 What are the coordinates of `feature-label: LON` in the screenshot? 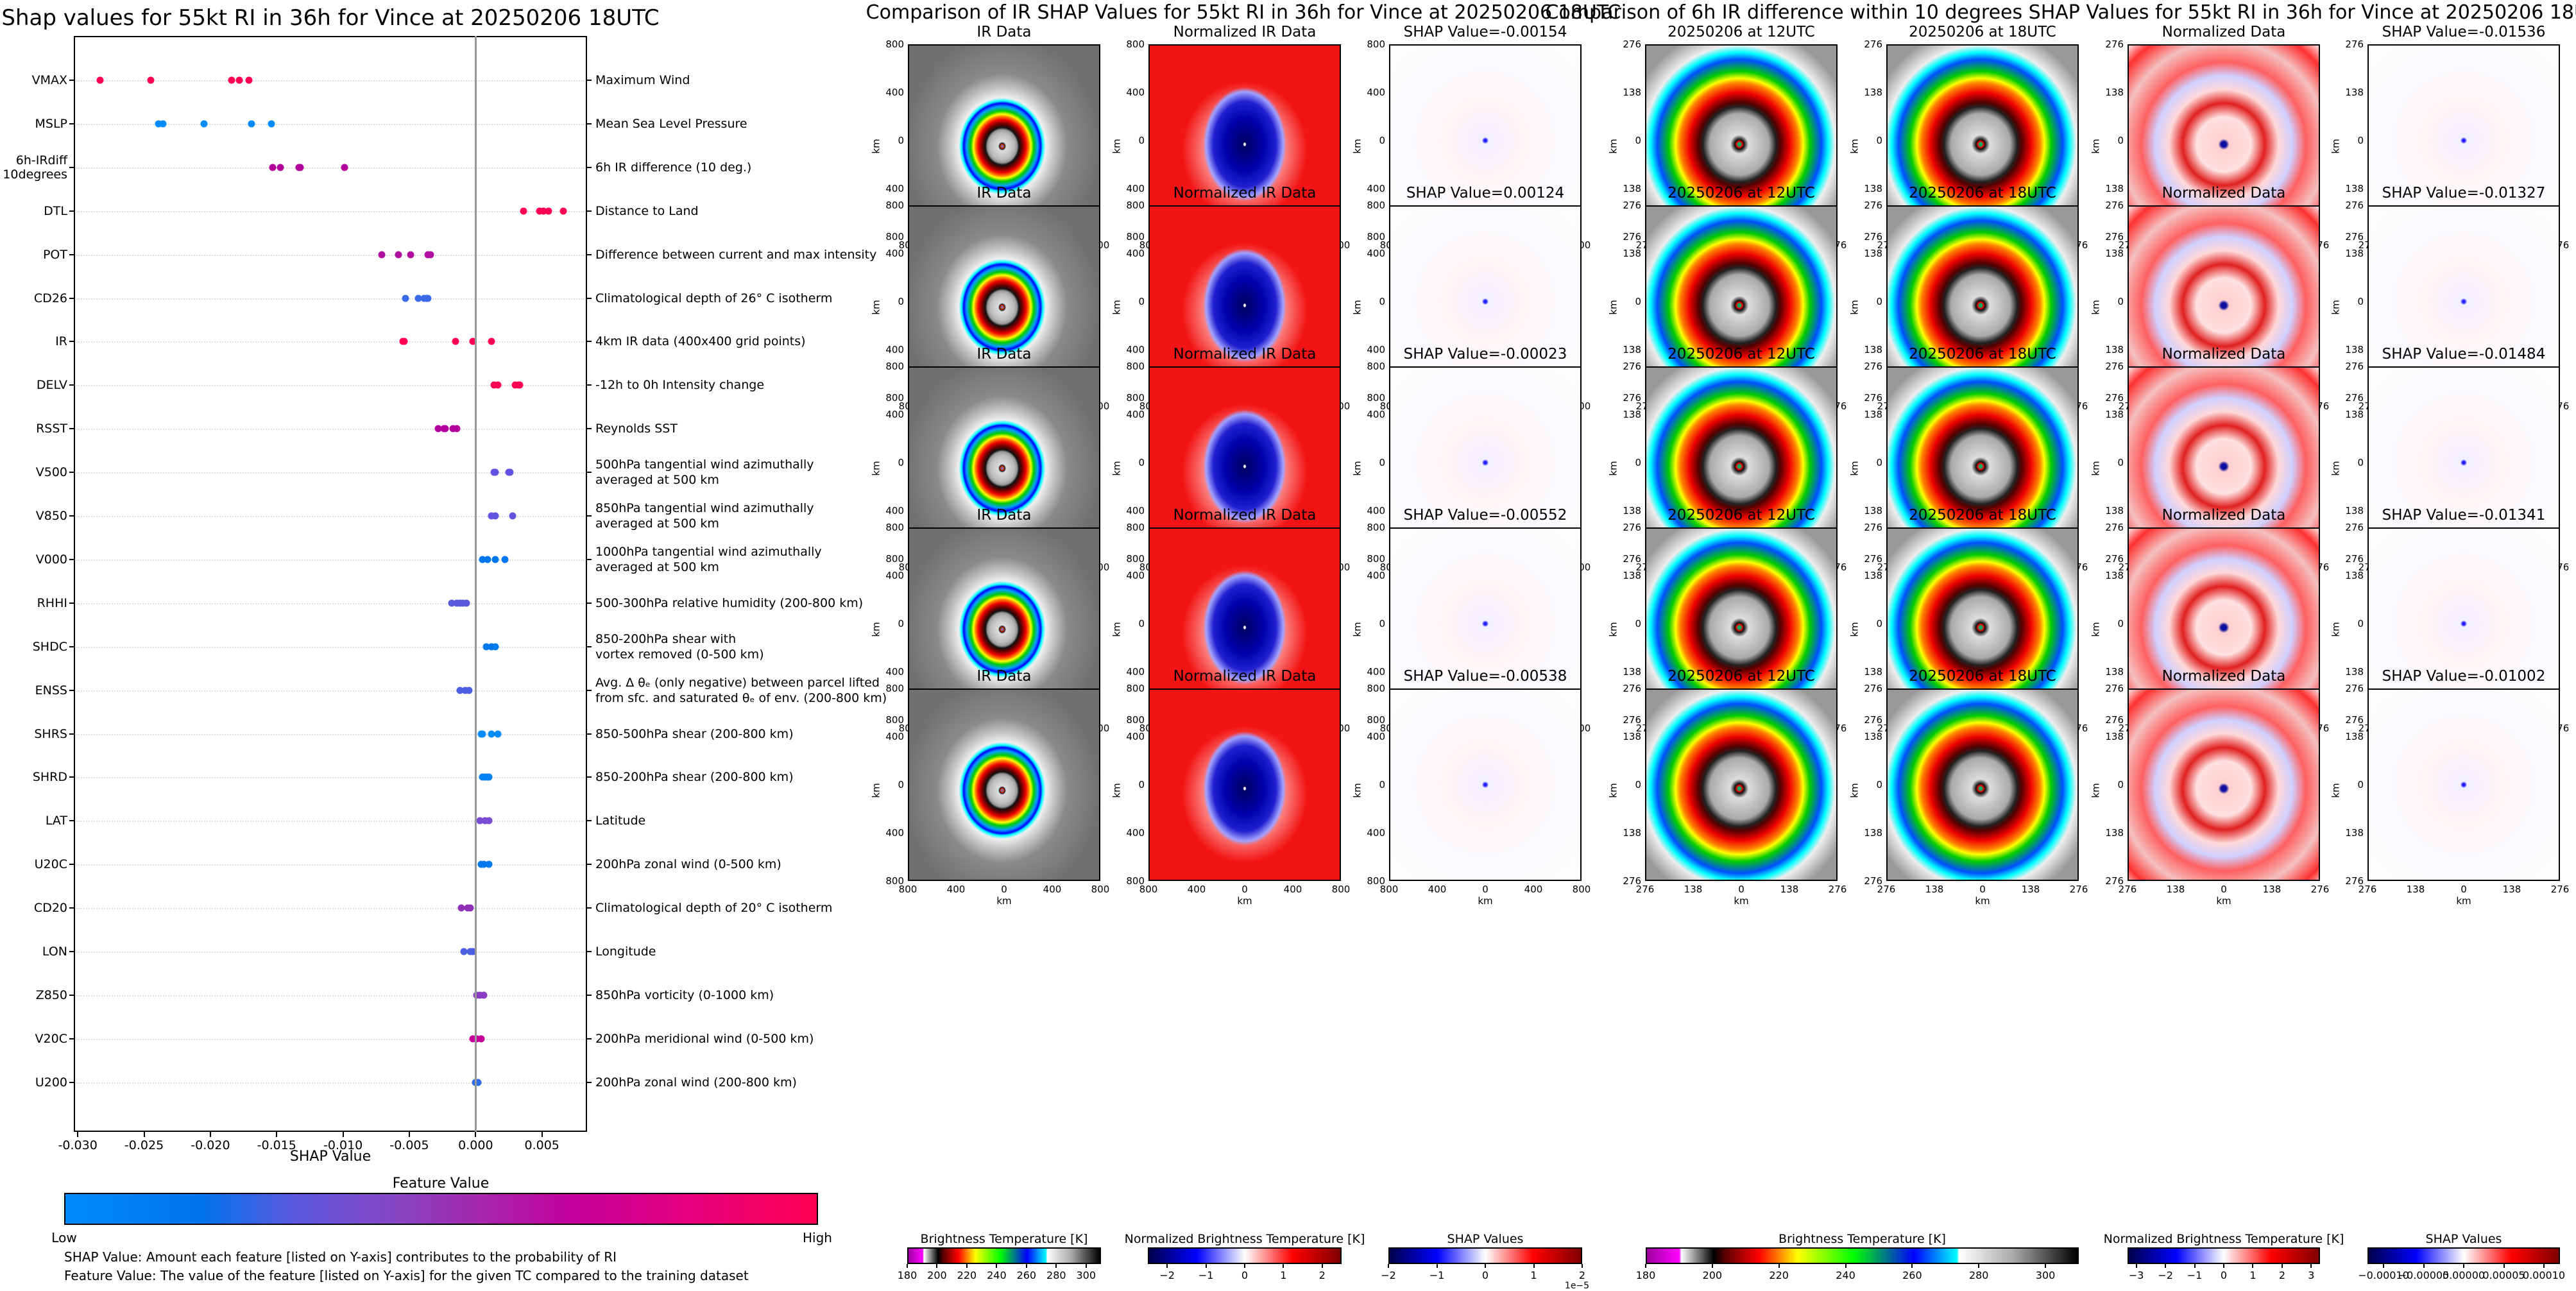 It's located at (54, 952).